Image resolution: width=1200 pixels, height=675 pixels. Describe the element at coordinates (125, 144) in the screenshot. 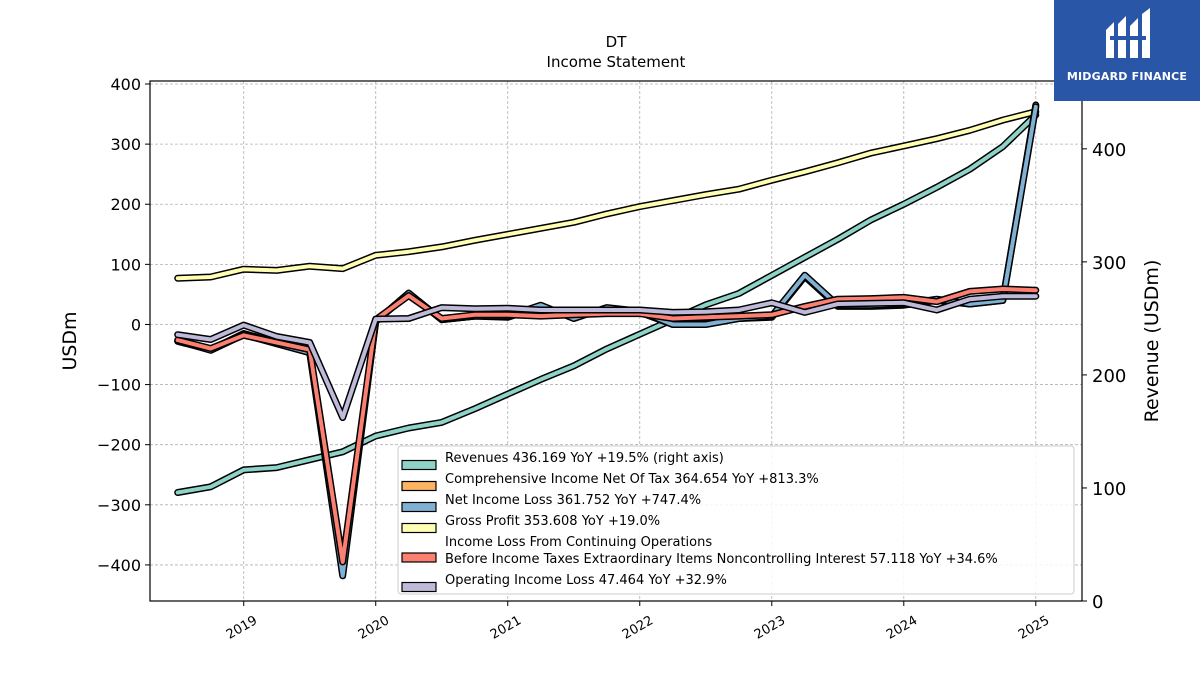

I see `y-tick-label-left: 300` at that location.